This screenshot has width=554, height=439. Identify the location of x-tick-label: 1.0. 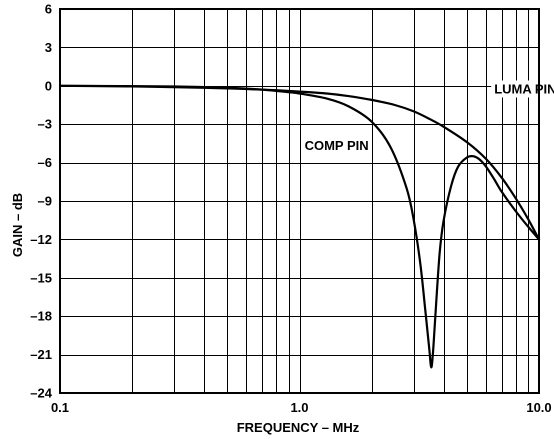
(299, 407).